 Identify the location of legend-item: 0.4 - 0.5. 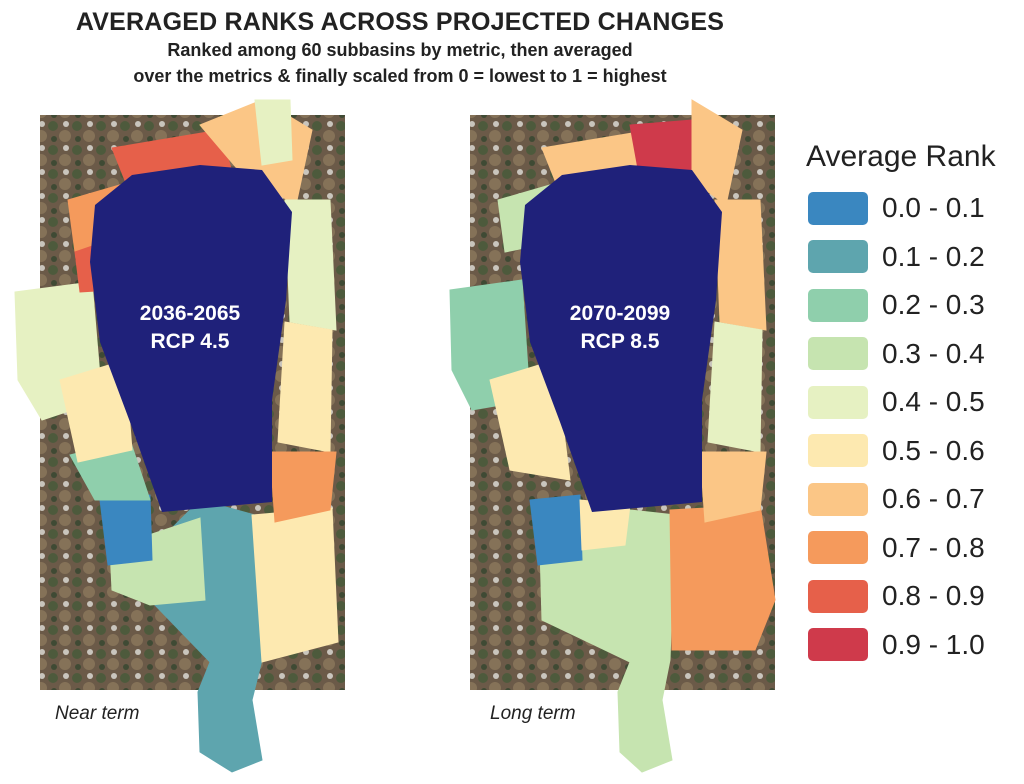
(896, 402).